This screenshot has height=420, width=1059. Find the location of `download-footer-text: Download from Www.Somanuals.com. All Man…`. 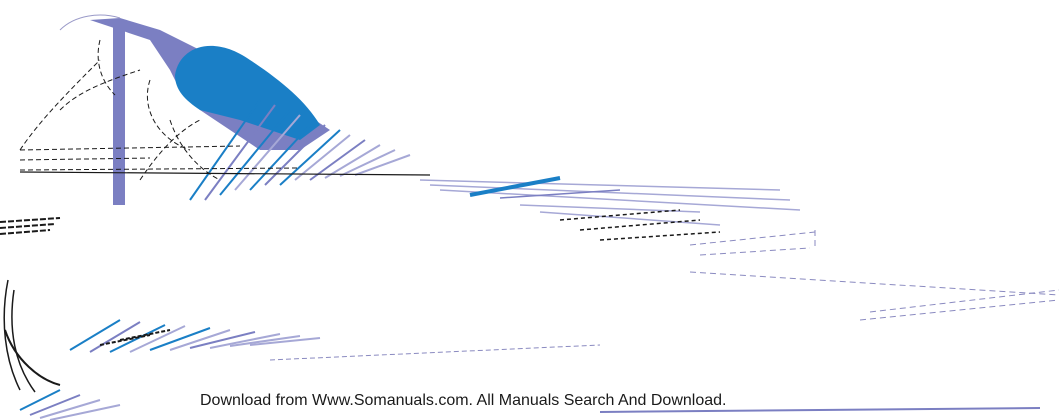

download-footer-text: Download from Www.Somanuals.com. All Man… is located at coordinates (463, 400).